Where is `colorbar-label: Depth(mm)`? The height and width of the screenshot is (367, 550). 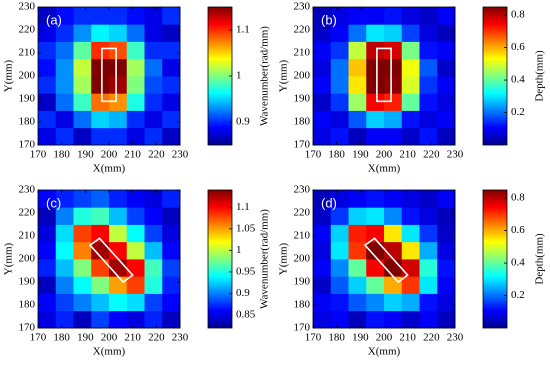 colorbar-label: Depth(mm) is located at coordinates (540, 76).